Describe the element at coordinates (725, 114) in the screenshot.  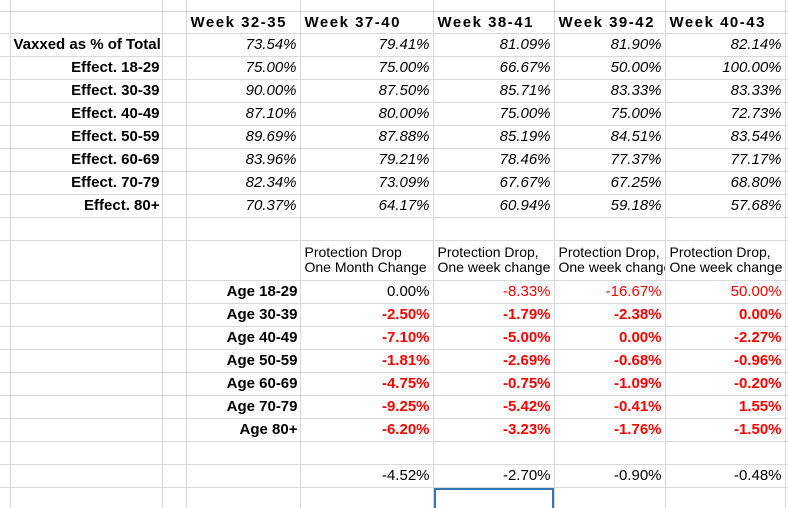
I see `value-cell: 72.73%` at that location.